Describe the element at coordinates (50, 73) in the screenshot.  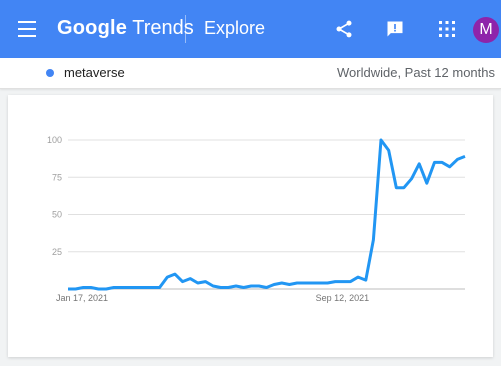
I see `term-color-dot` at that location.